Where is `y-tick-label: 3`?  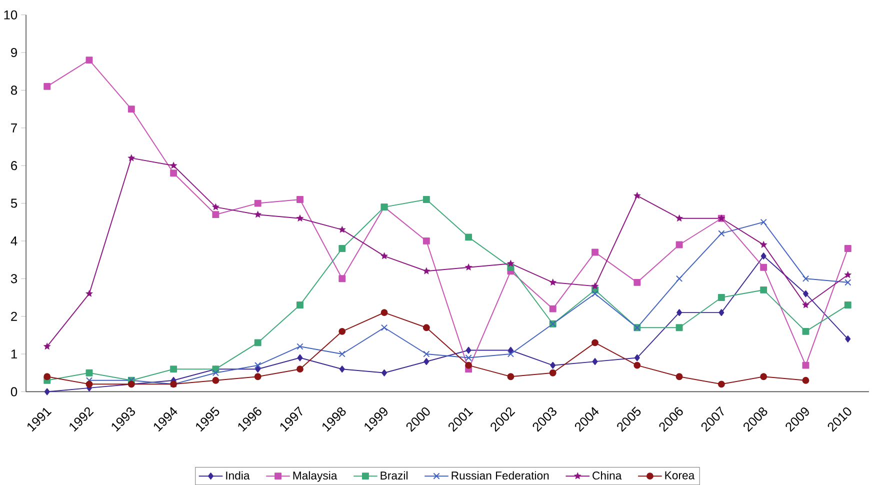
y-tick-label: 3 is located at coordinates (14, 279).